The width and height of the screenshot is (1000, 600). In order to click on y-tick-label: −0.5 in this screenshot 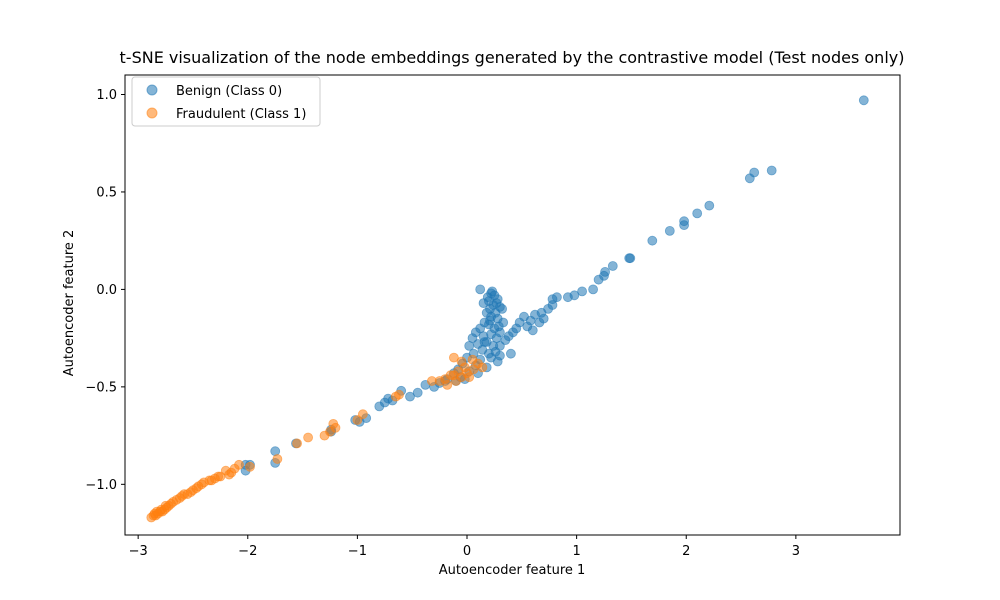, I will do `click(101, 387)`.